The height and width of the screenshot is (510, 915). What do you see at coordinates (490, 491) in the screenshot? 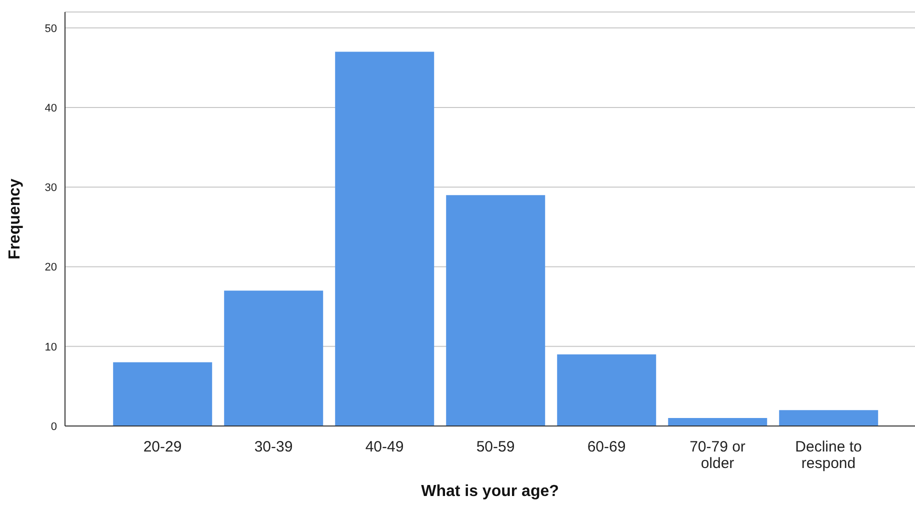
I see `x-axis-title: What is your age?` at bounding box center [490, 491].